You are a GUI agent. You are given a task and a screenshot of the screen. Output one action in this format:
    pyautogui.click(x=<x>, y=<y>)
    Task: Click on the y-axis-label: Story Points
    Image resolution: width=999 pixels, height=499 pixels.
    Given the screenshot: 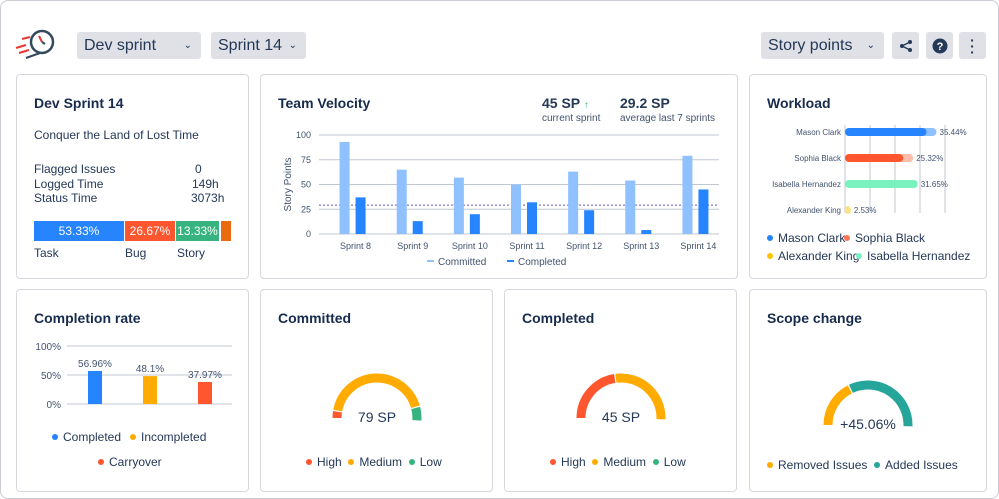 What is the action you would take?
    pyautogui.click(x=288, y=185)
    